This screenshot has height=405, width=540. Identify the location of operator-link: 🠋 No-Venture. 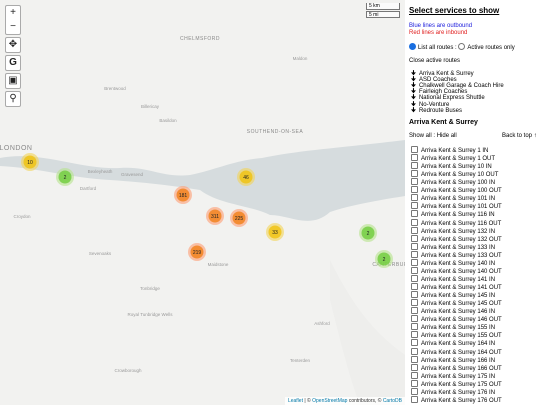
(430, 105).